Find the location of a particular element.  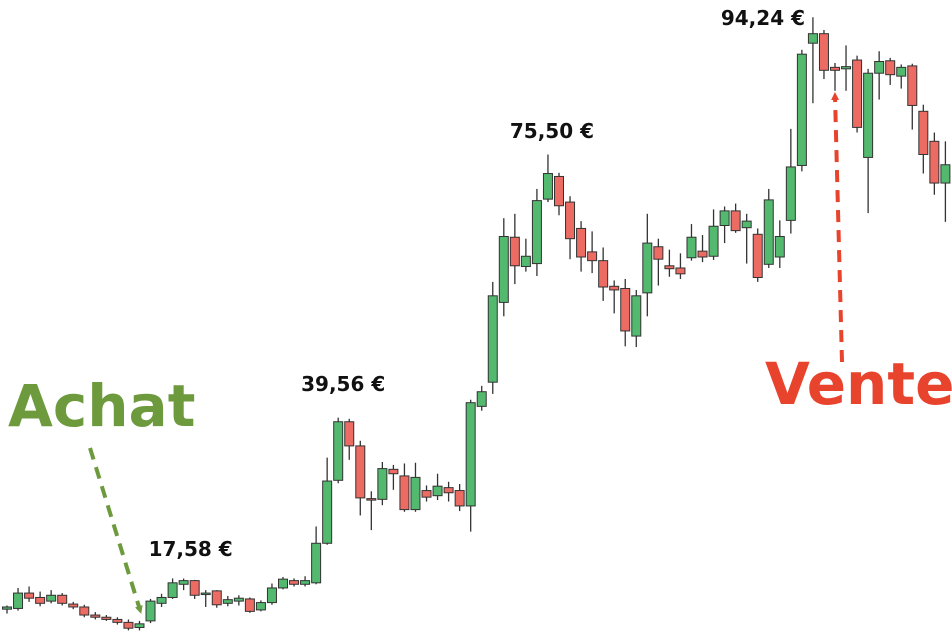

sell-arrow is located at coordinates (837, 227).